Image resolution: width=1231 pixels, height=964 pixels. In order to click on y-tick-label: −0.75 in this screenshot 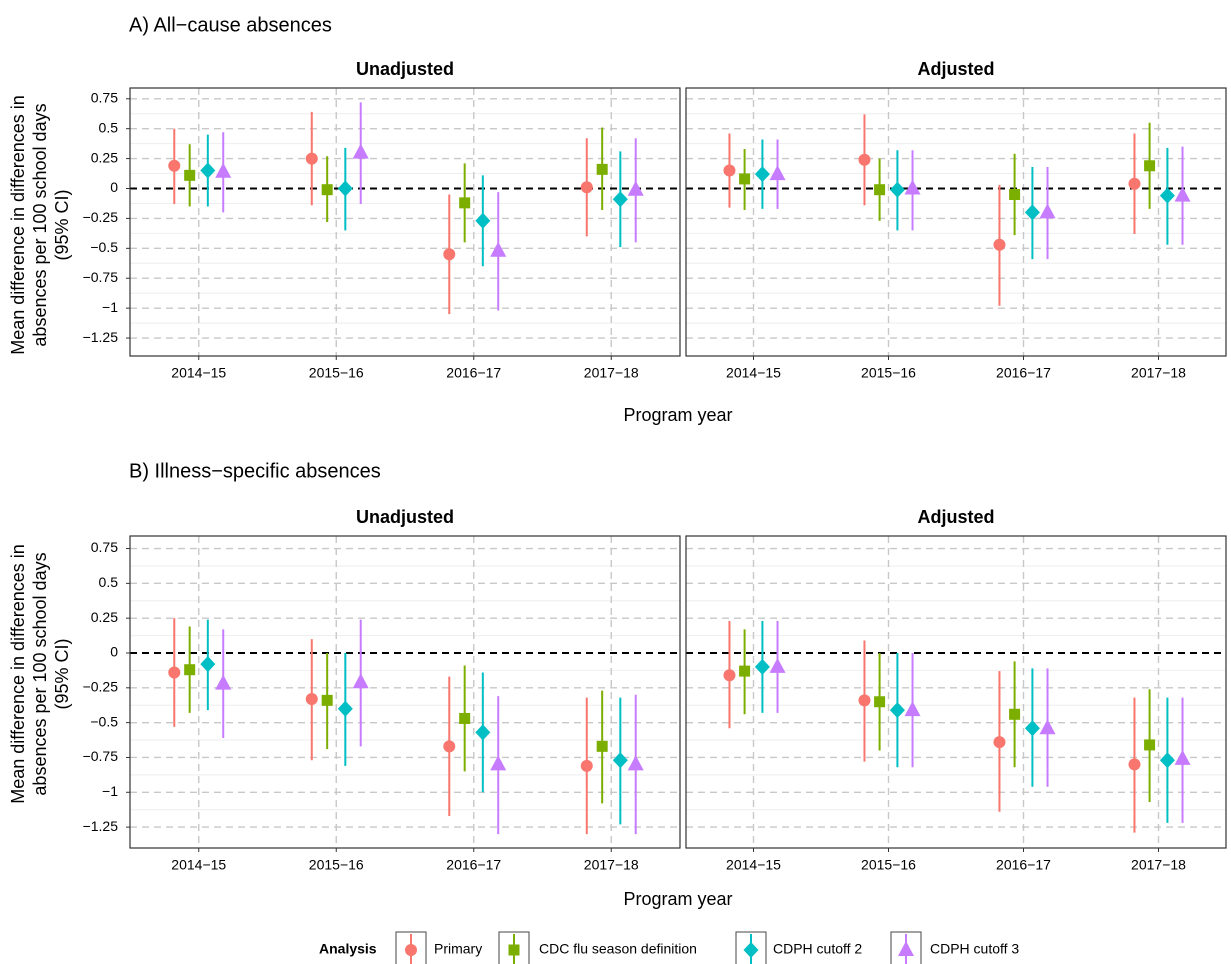, I will do `click(101, 756)`.